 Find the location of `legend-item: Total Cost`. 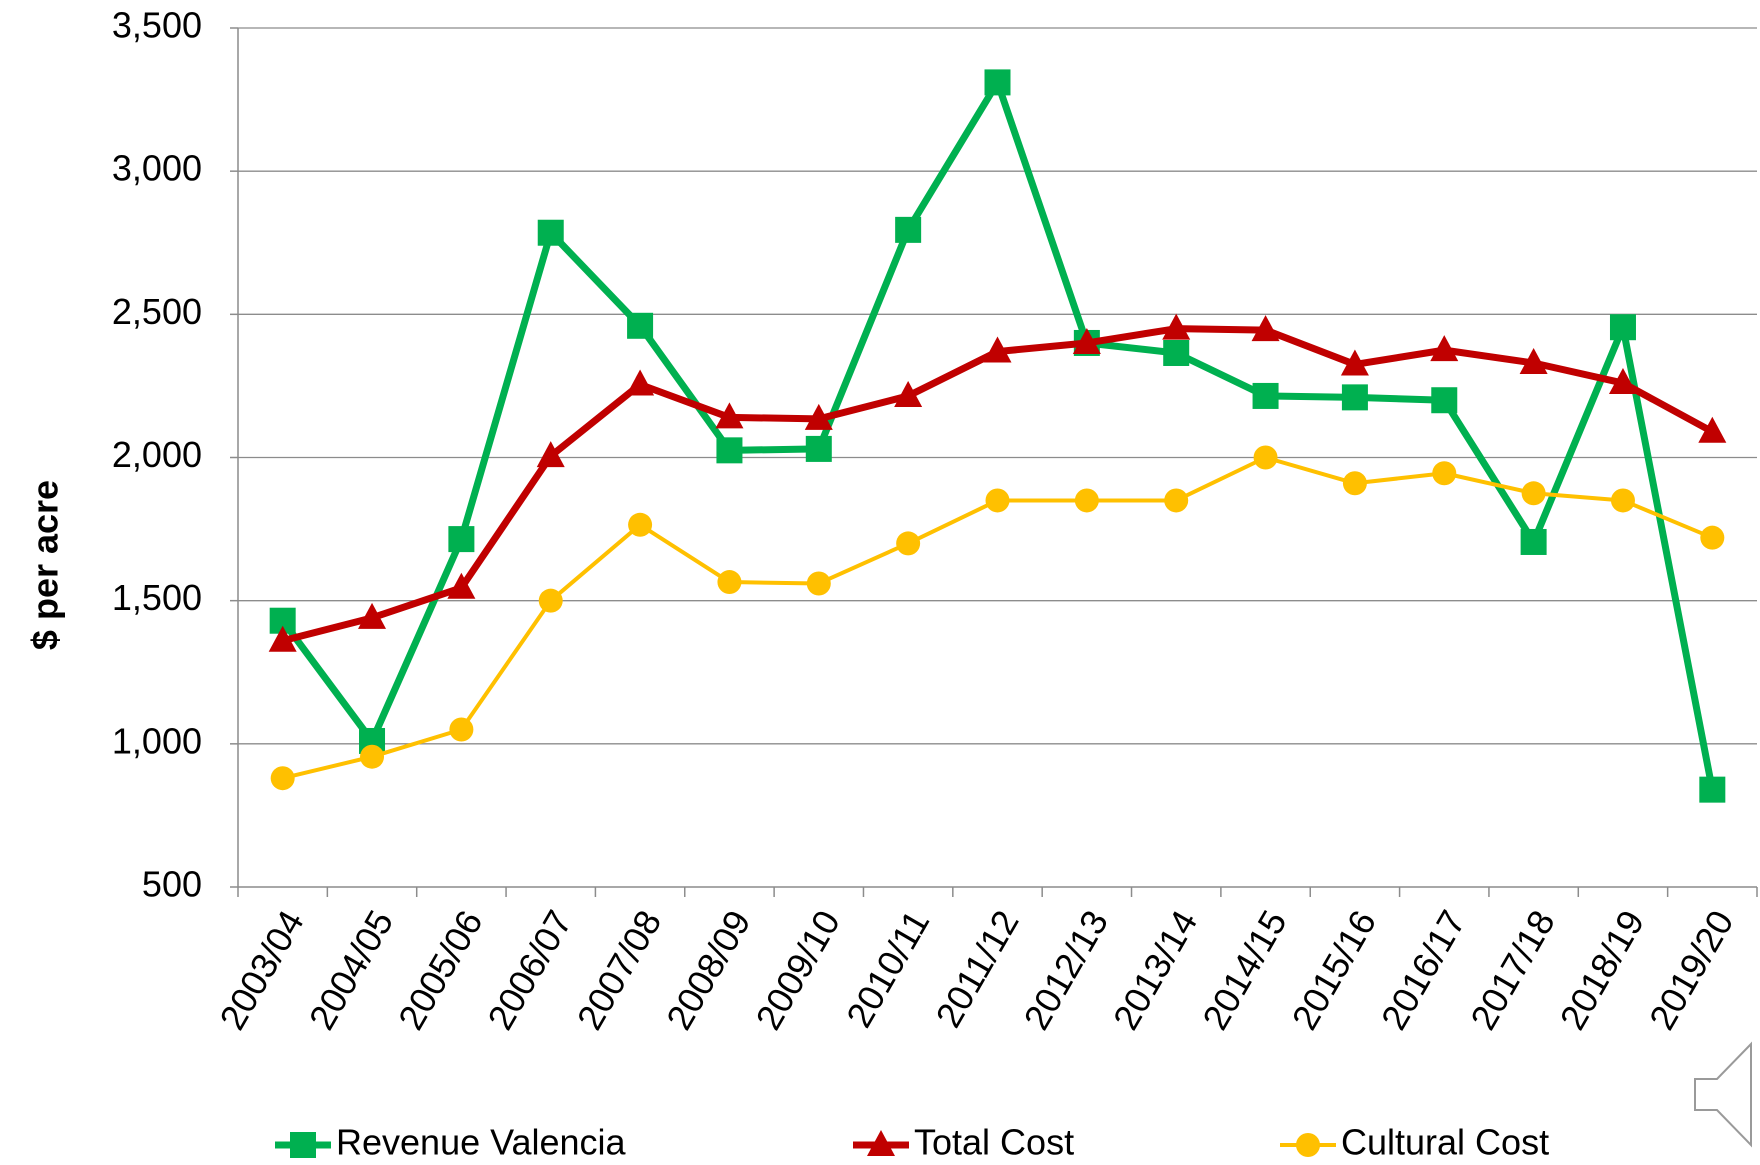

legend-item: Total Cost is located at coordinates (963, 1142).